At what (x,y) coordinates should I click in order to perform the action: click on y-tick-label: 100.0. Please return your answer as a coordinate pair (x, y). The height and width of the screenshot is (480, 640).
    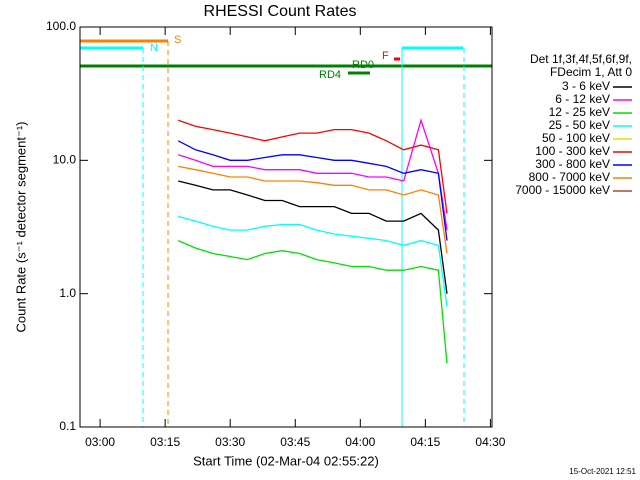
    Looking at the image, I should click on (61, 26).